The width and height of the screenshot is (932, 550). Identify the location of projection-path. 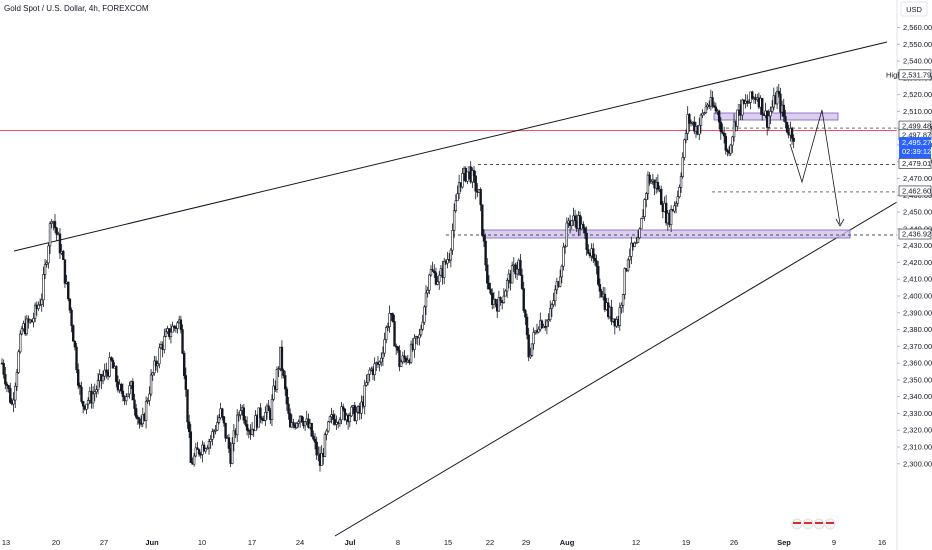
(815, 167).